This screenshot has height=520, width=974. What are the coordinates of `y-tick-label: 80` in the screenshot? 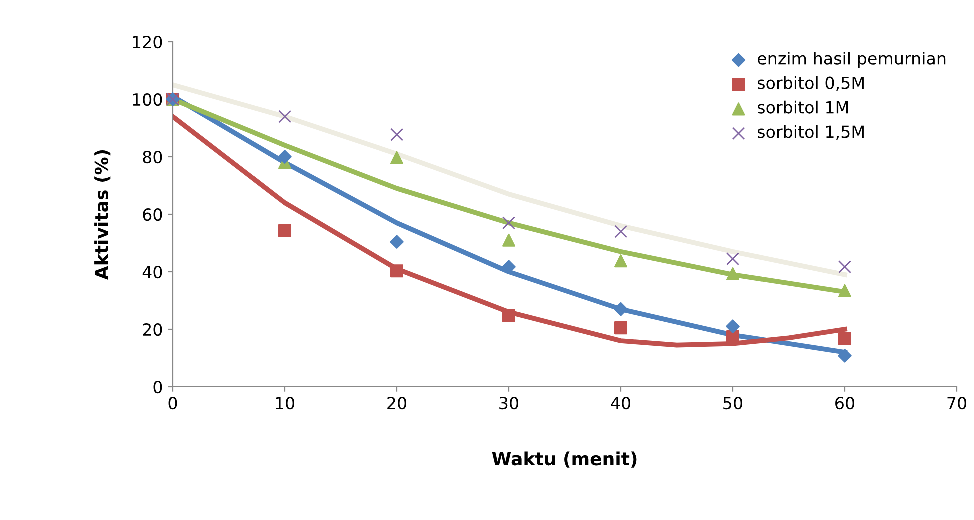 It's located at (152, 157).